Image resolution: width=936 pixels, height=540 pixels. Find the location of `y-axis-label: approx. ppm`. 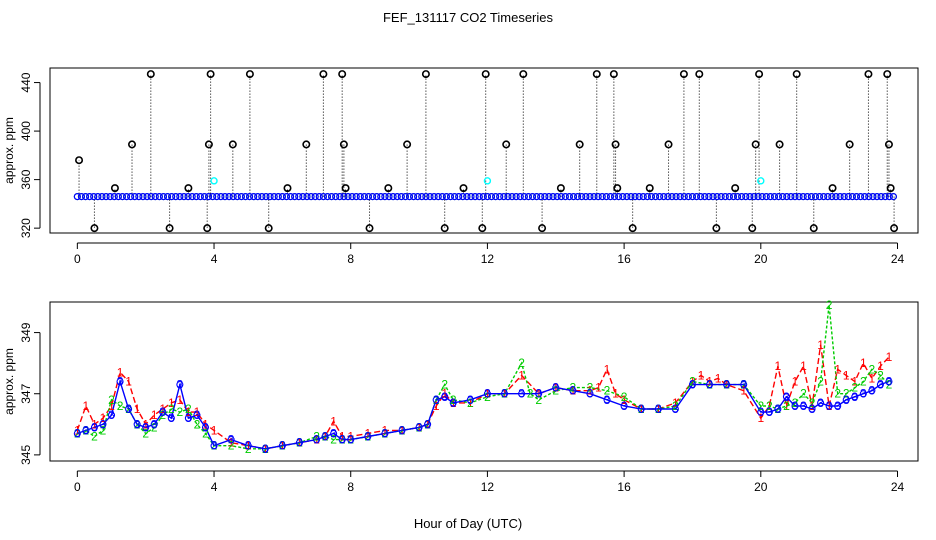

y-axis-label: approx. ppm is located at coordinates (9, 381).